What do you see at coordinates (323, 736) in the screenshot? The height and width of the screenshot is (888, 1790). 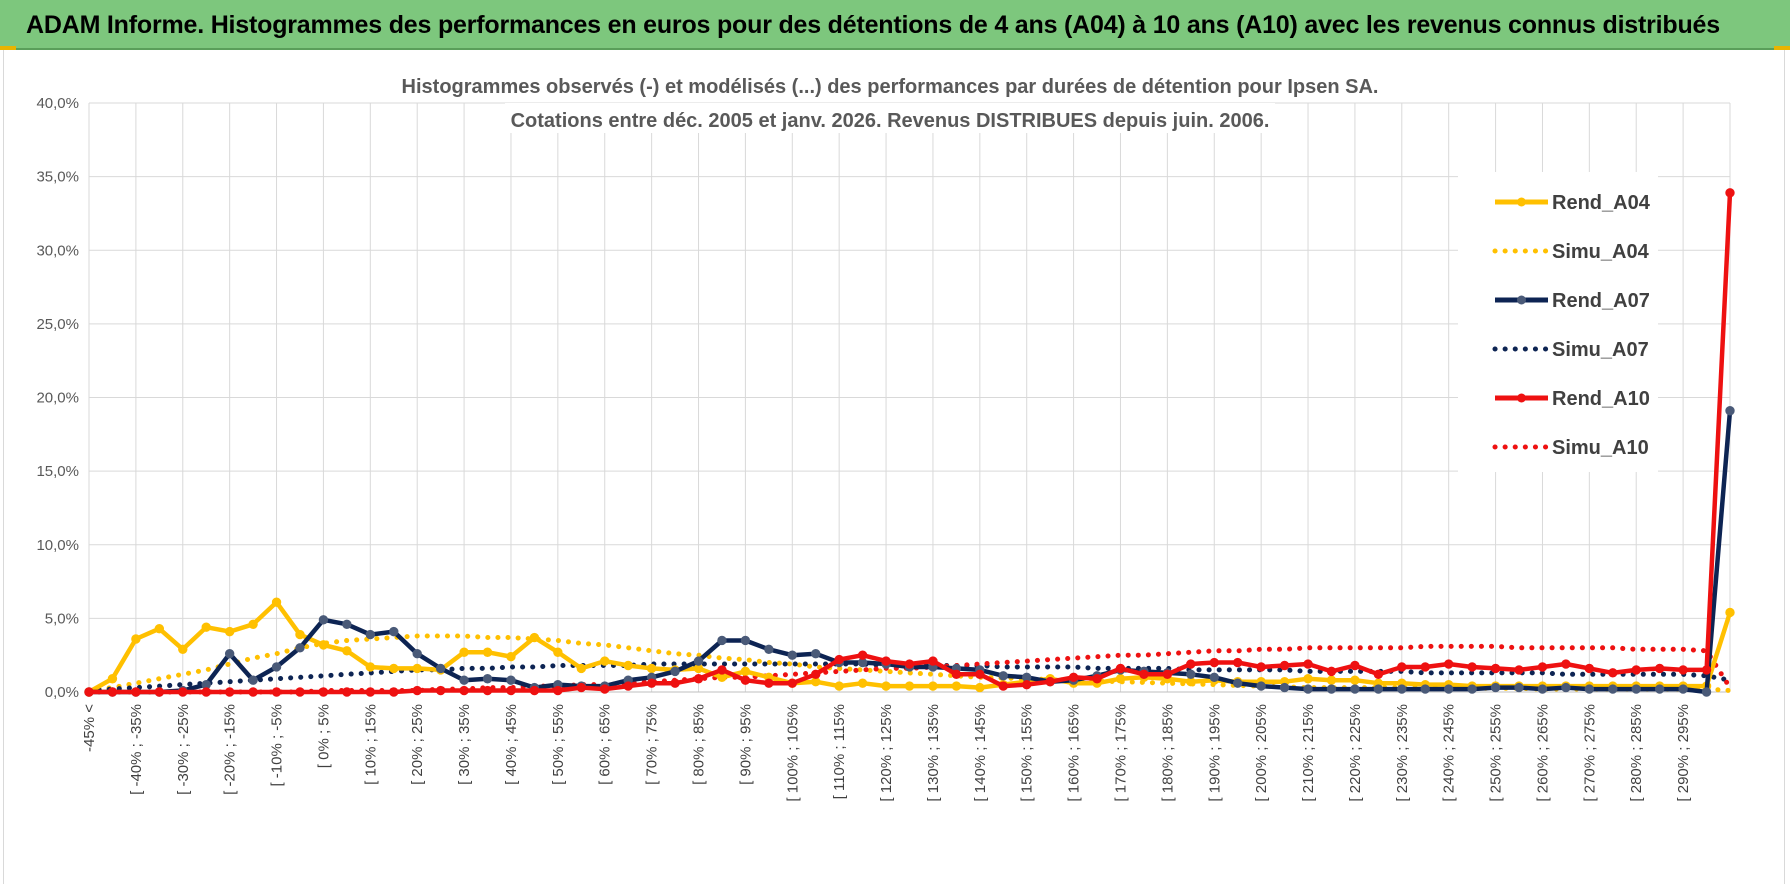 I see `x-tick-label: [ 0% ; 5%` at bounding box center [323, 736].